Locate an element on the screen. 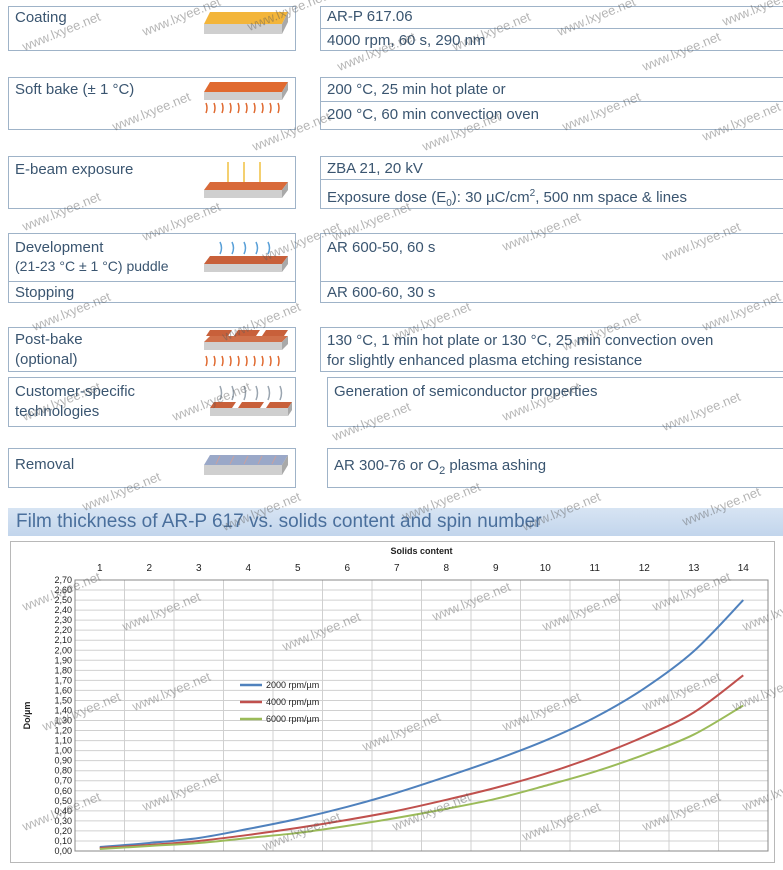 The height and width of the screenshot is (870, 783). y-tick-label: 1,80 is located at coordinates (63, 670).